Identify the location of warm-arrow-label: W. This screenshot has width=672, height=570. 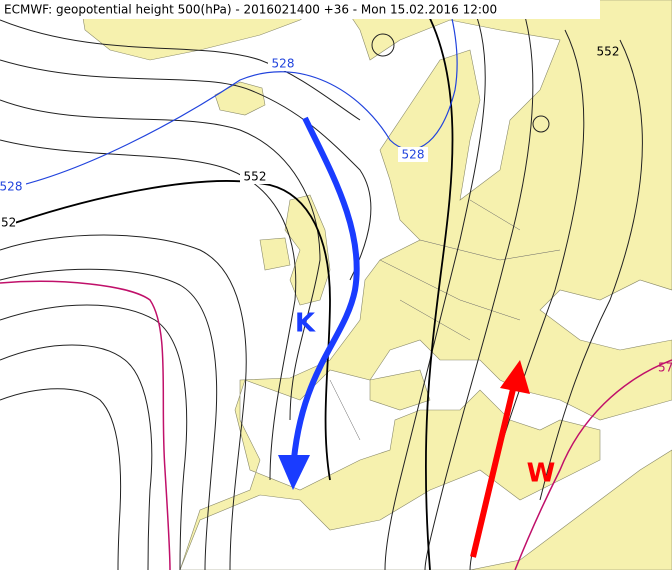
(541, 474).